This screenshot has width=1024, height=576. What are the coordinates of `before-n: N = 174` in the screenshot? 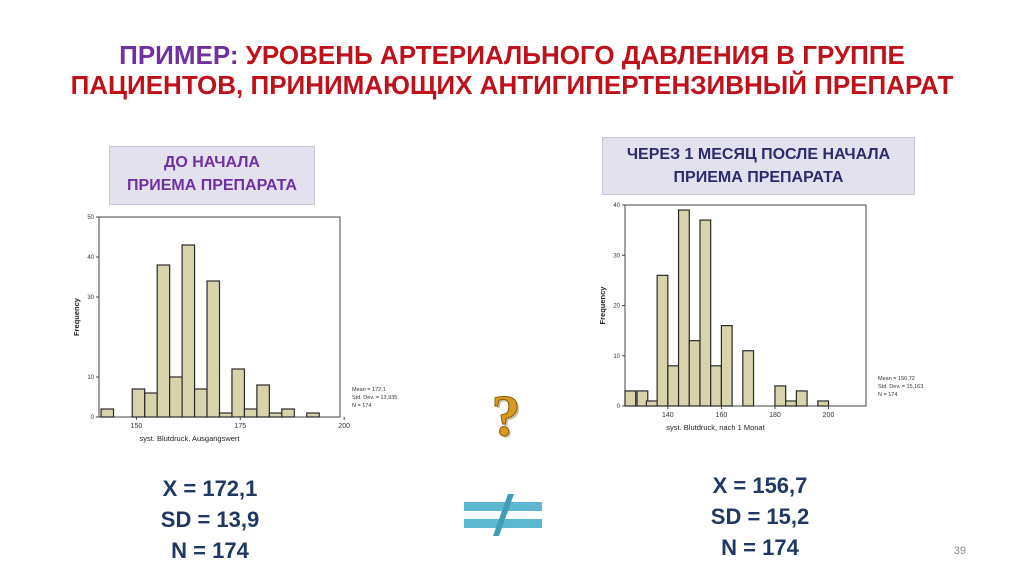 It's located at (210, 550).